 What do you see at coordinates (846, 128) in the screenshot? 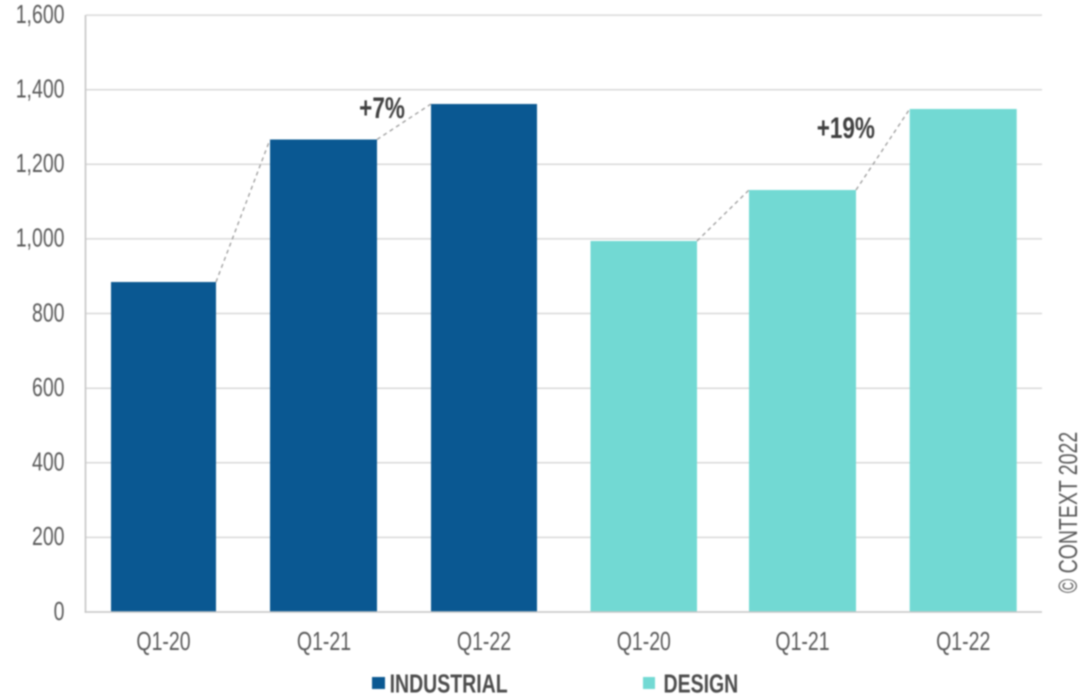
I see `svg-text: +19%` at bounding box center [846, 128].